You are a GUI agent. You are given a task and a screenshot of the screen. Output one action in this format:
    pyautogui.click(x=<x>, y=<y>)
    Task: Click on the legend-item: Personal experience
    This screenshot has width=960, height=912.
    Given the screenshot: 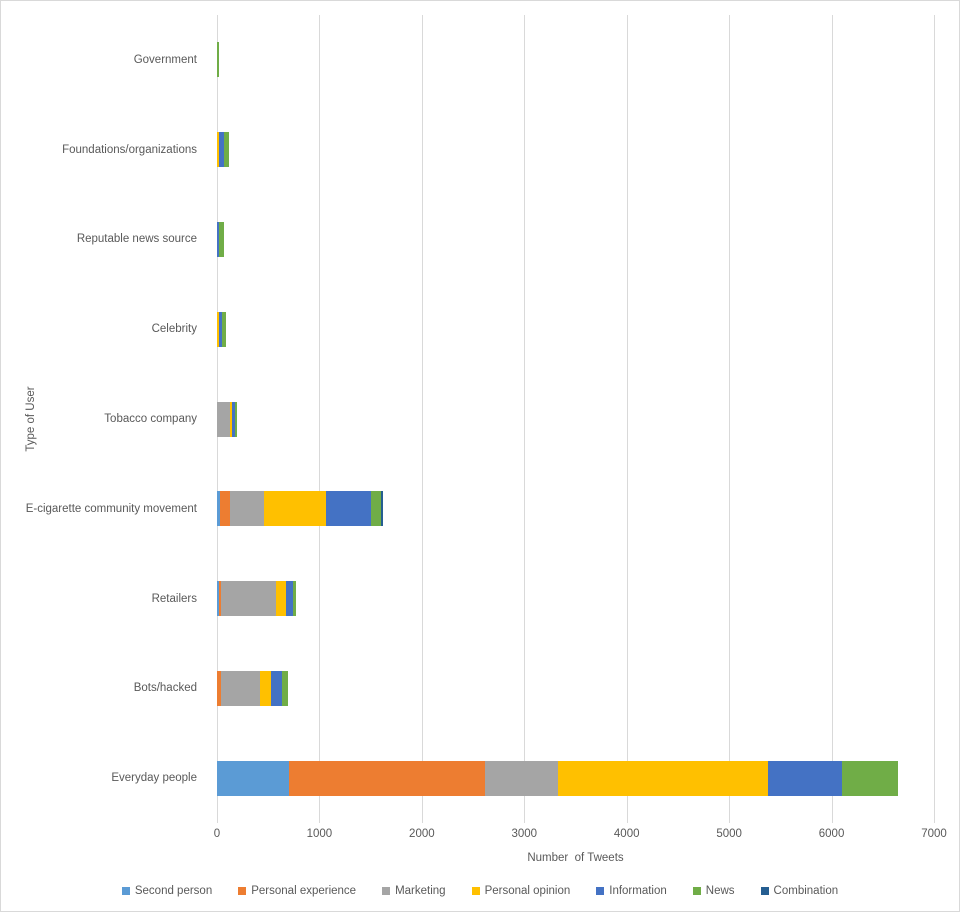 What is the action you would take?
    pyautogui.click(x=297, y=891)
    